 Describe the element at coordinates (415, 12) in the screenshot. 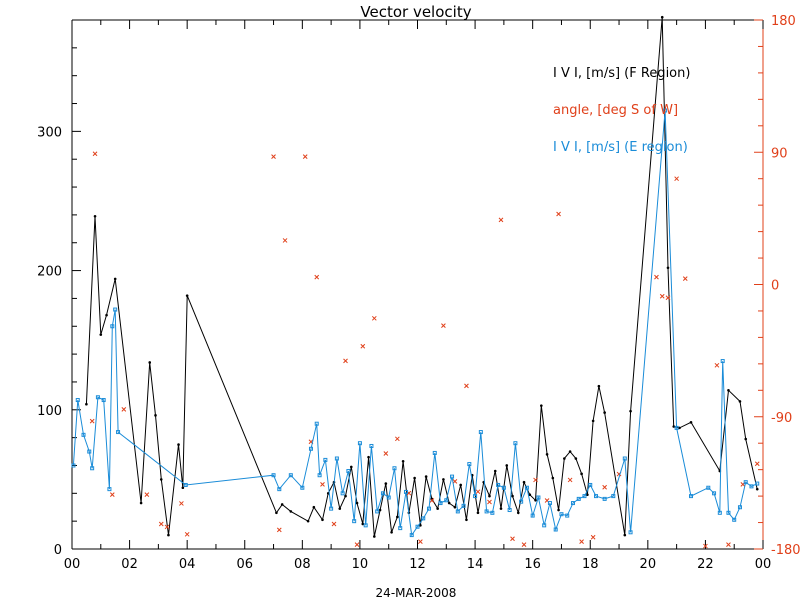

I see `chart-title: Vector velocity` at that location.